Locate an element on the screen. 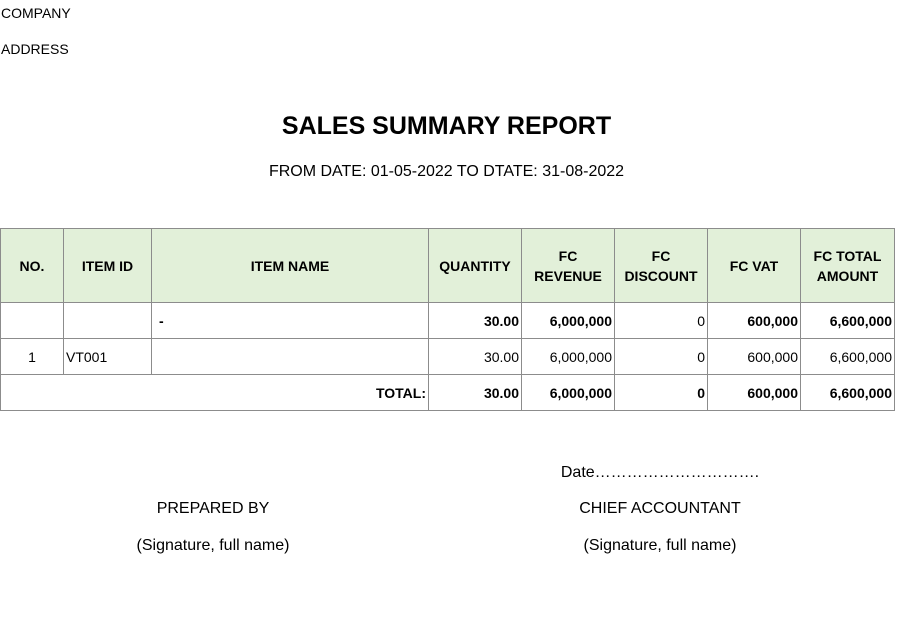 The height and width of the screenshot is (627, 916). prepared-by-label: PREPARED BY is located at coordinates (213, 508).